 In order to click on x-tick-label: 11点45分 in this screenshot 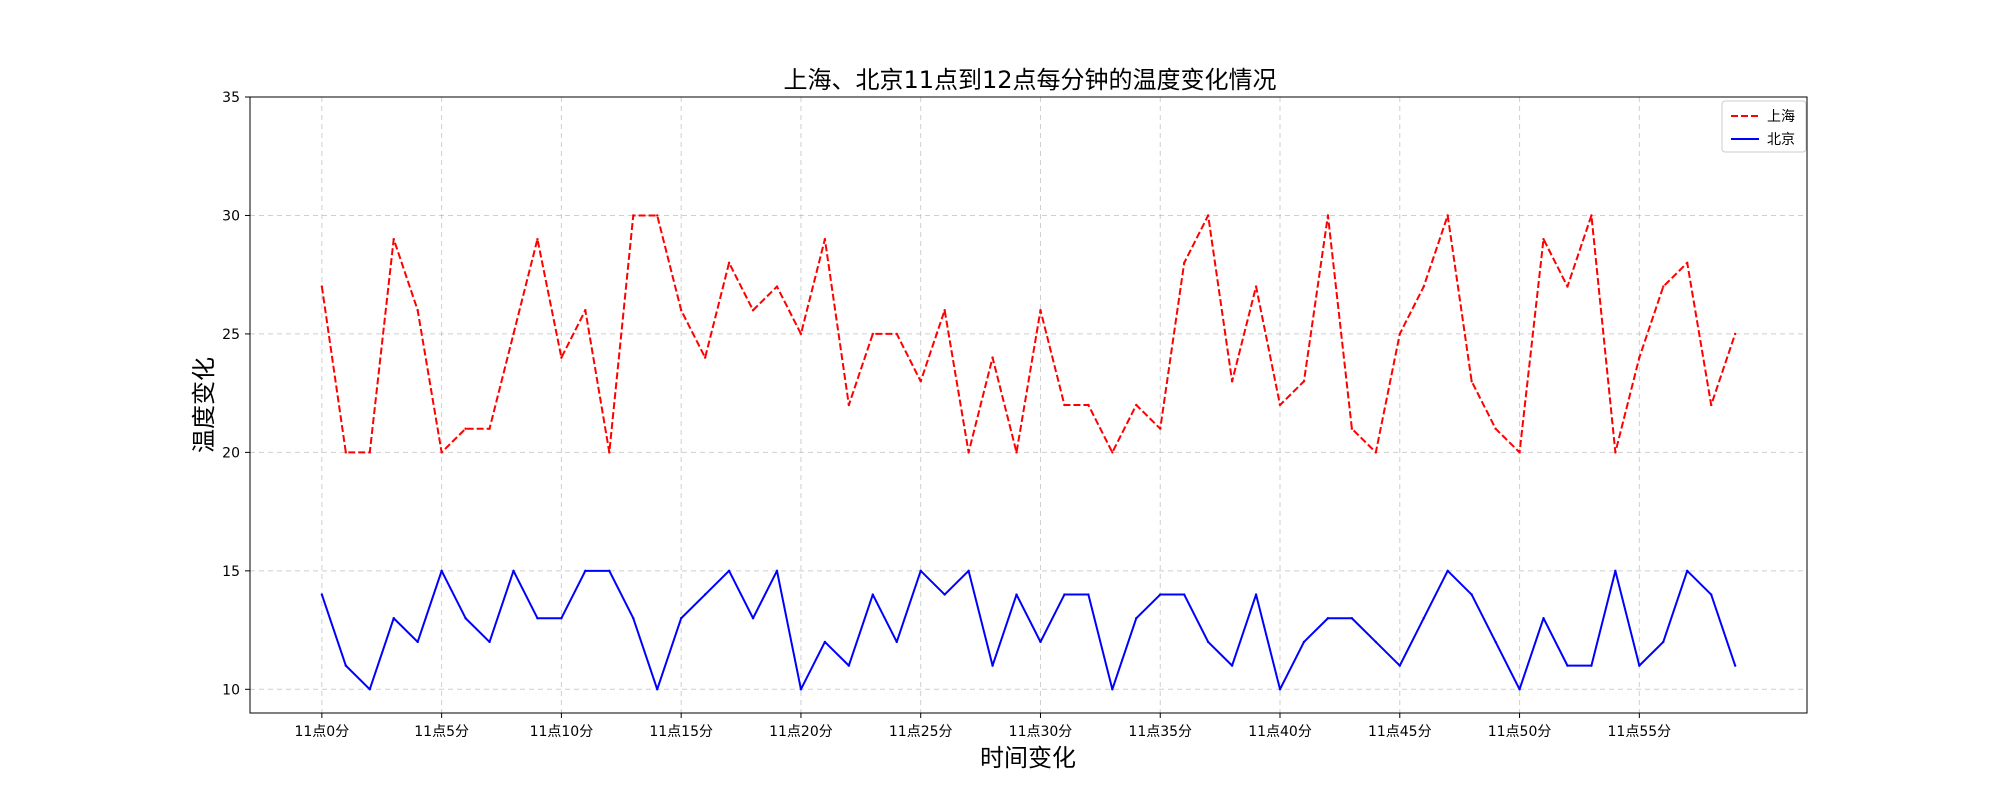, I will do `click(1400, 732)`.